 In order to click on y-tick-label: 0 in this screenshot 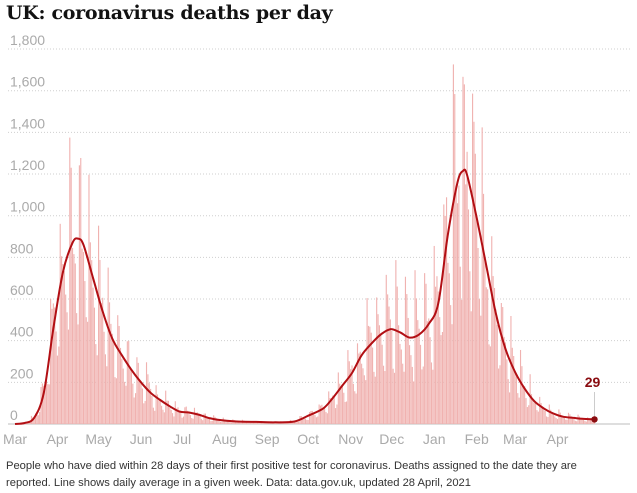, I will do `click(14, 415)`.